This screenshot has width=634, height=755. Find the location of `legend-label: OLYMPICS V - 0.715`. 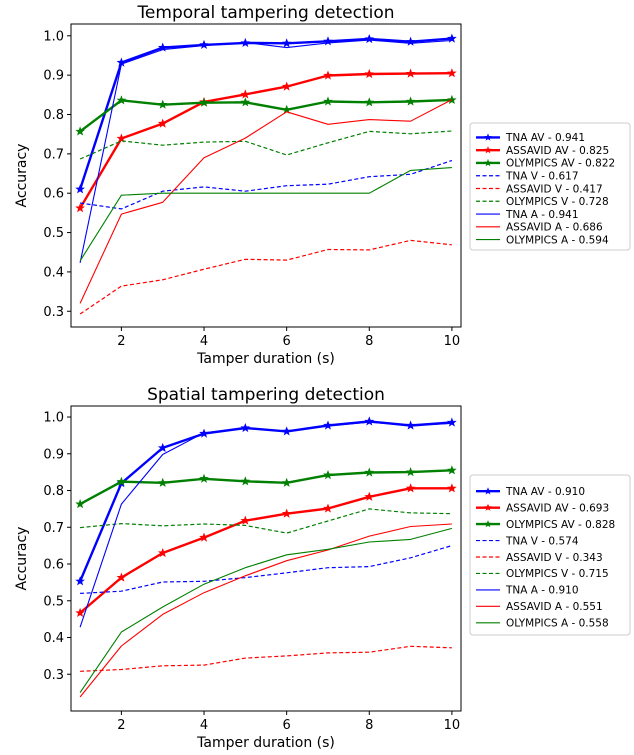

legend-label: OLYMPICS V - 0.715 is located at coordinates (557, 574).